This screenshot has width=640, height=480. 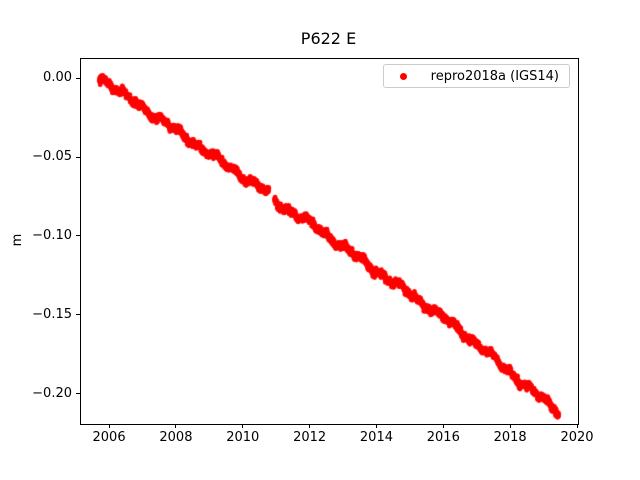 What do you see at coordinates (52, 314) in the screenshot?
I see `y-tick-label: −0.15` at bounding box center [52, 314].